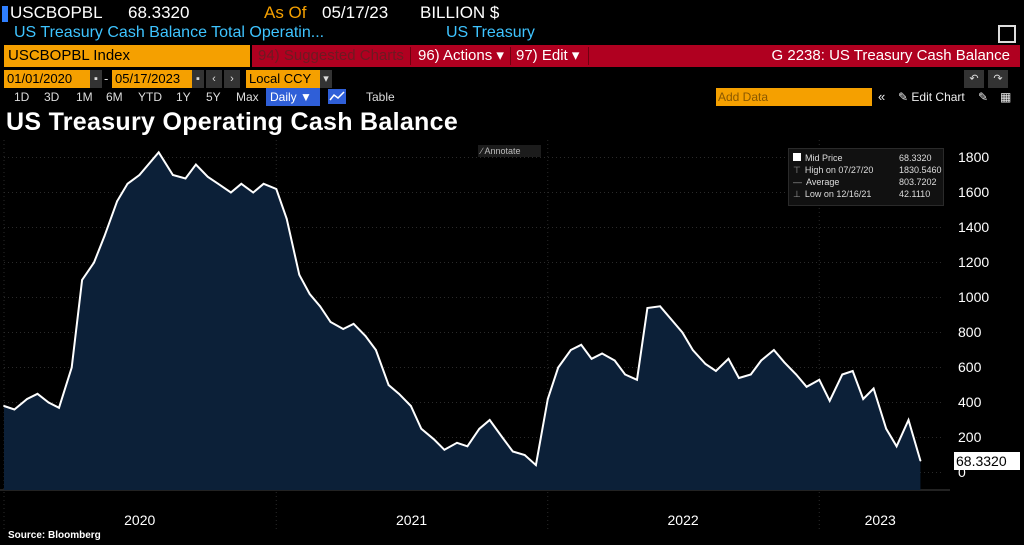 The width and height of the screenshot is (1024, 545). I want to click on period-5y: 5Y, so click(213, 97).